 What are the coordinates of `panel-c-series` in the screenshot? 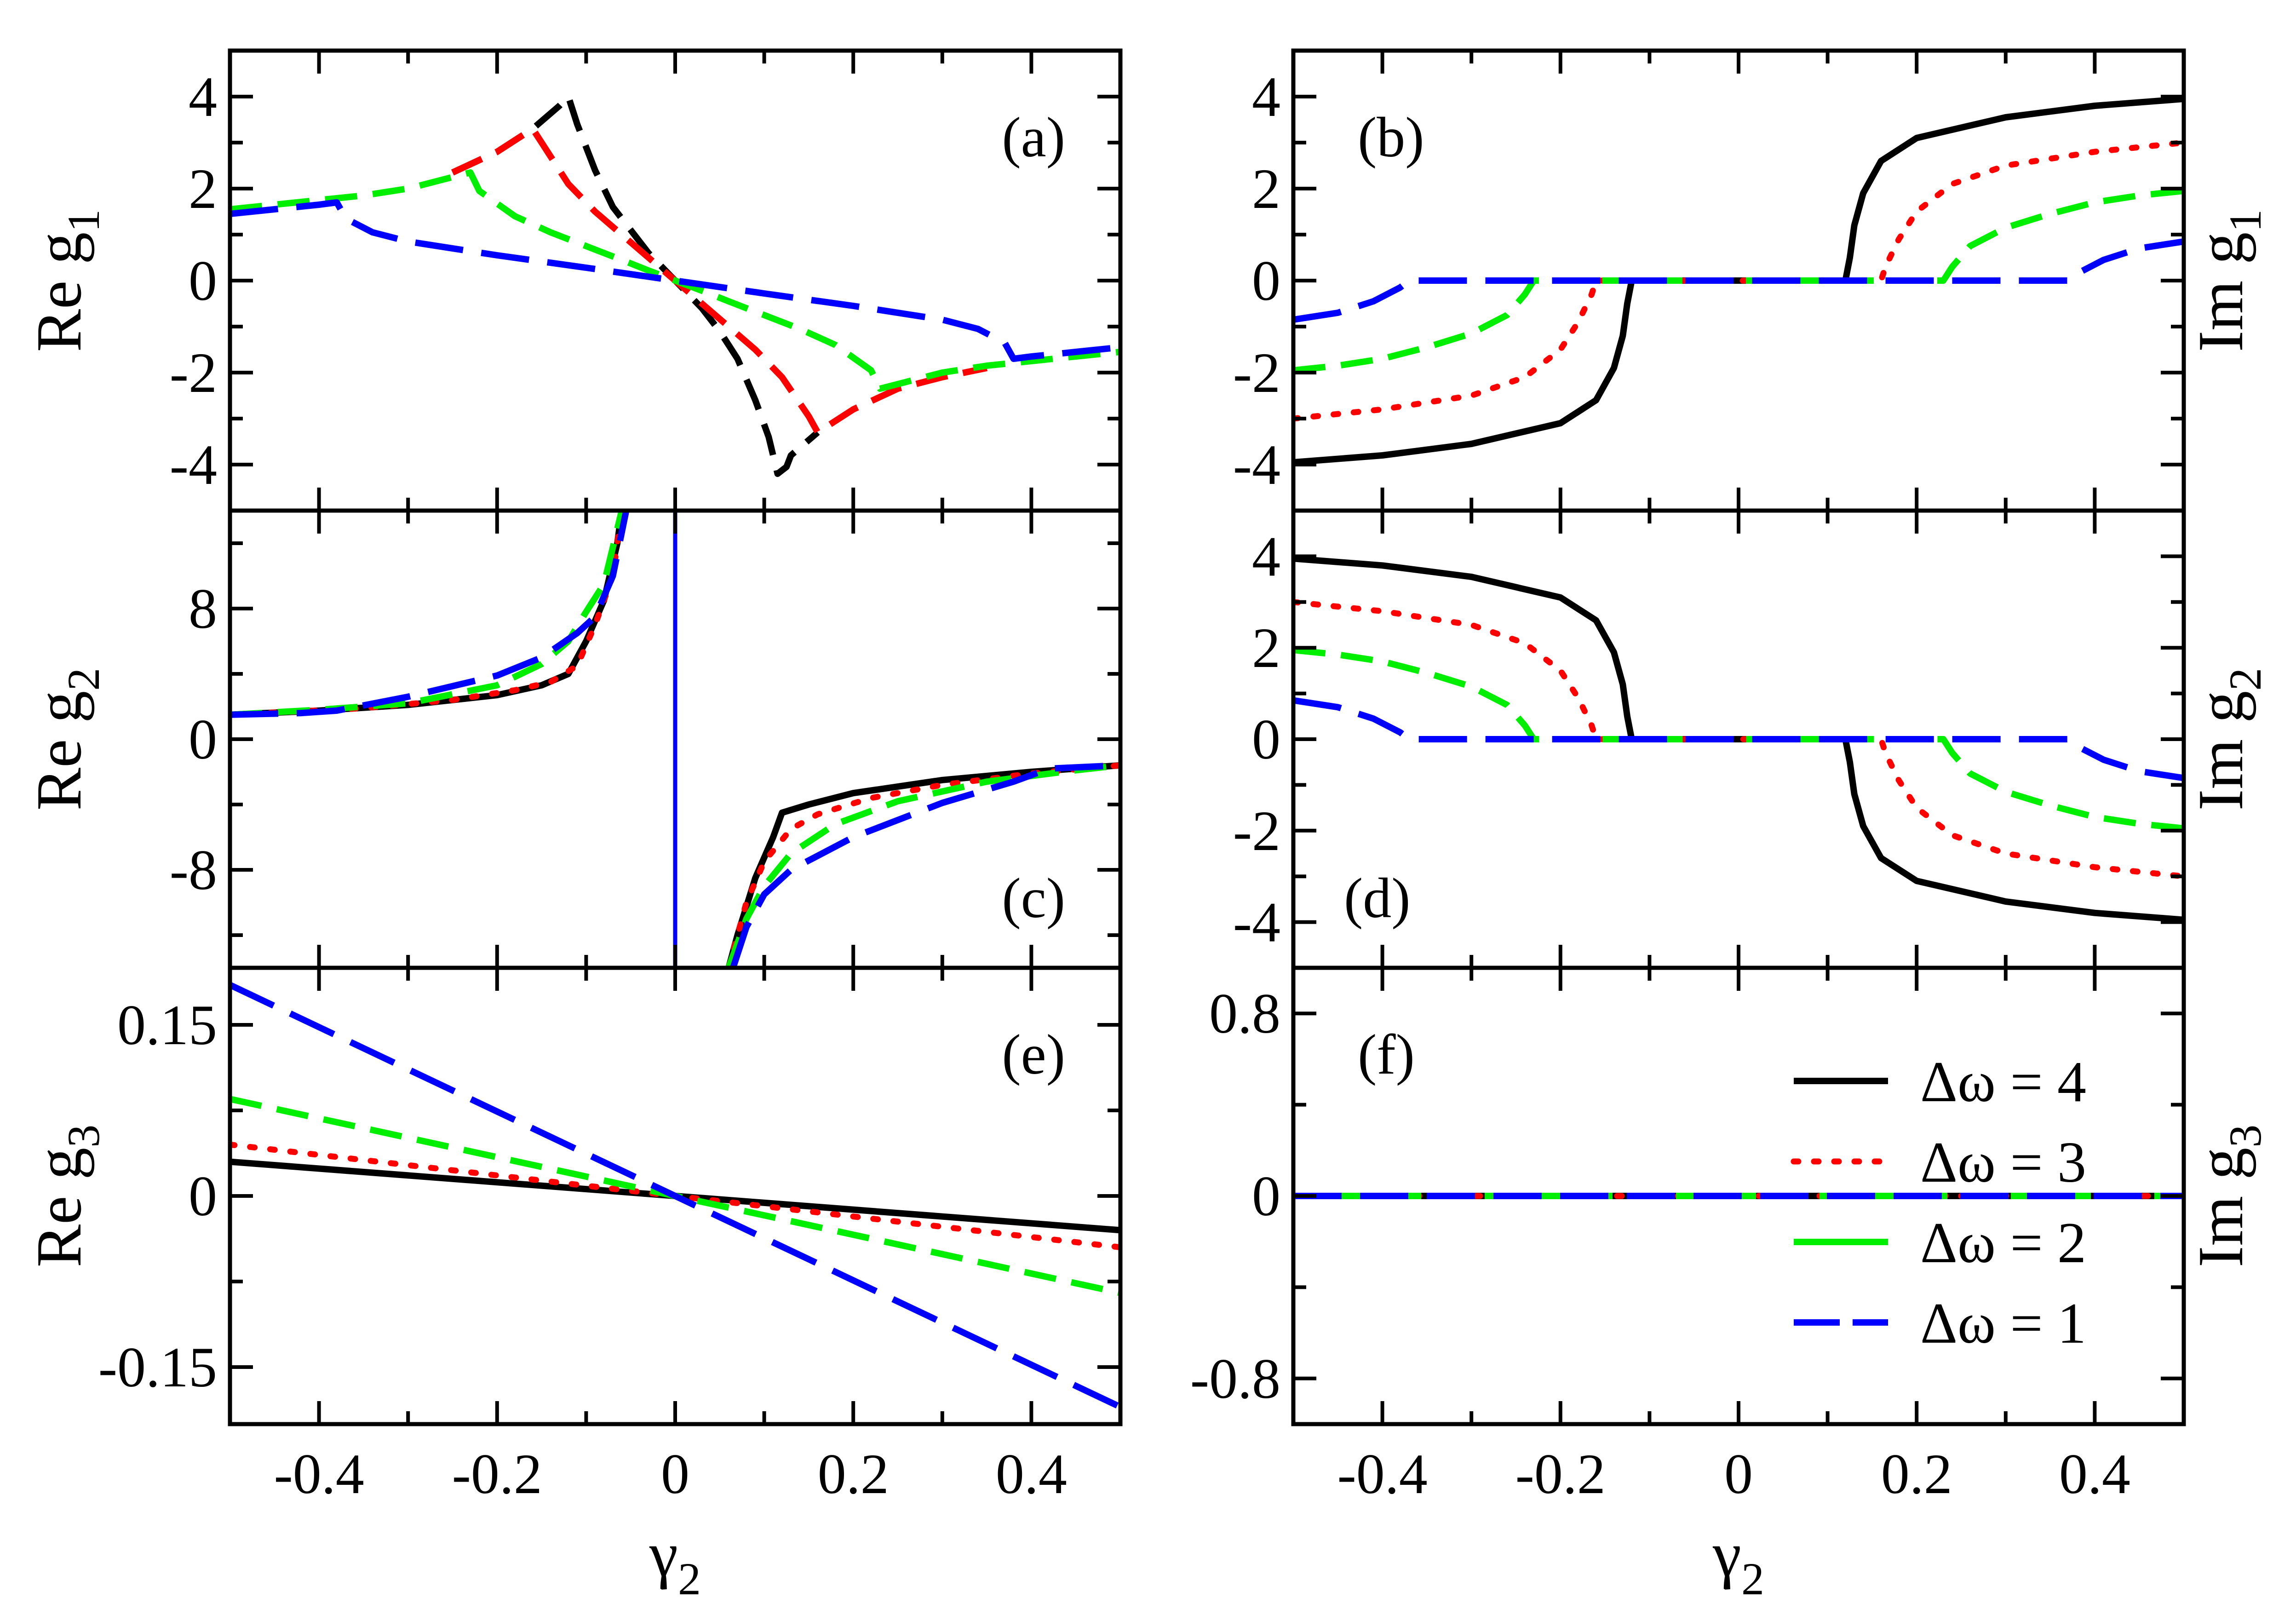 It's located at (675, 740).